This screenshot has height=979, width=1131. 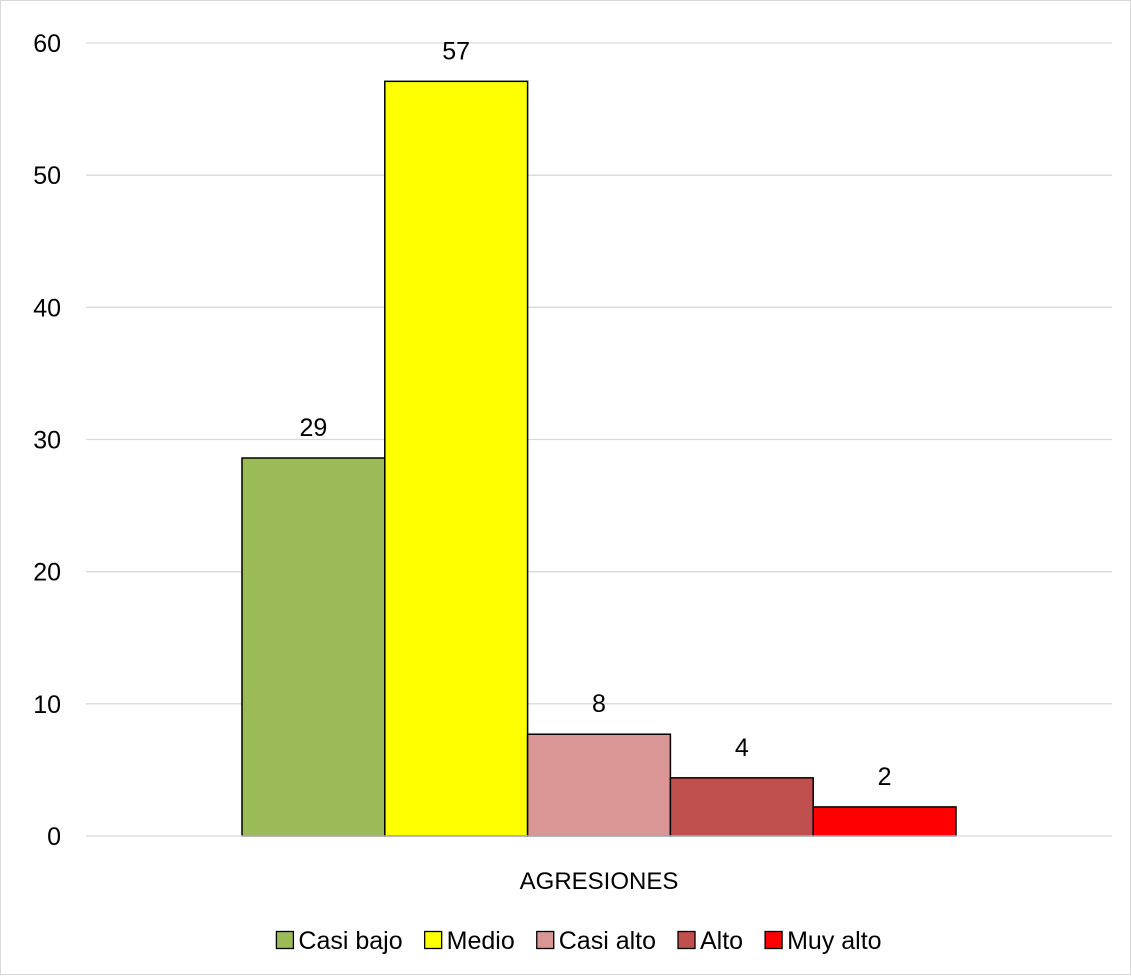 I want to click on legend-item: Alto, so click(x=710, y=941).